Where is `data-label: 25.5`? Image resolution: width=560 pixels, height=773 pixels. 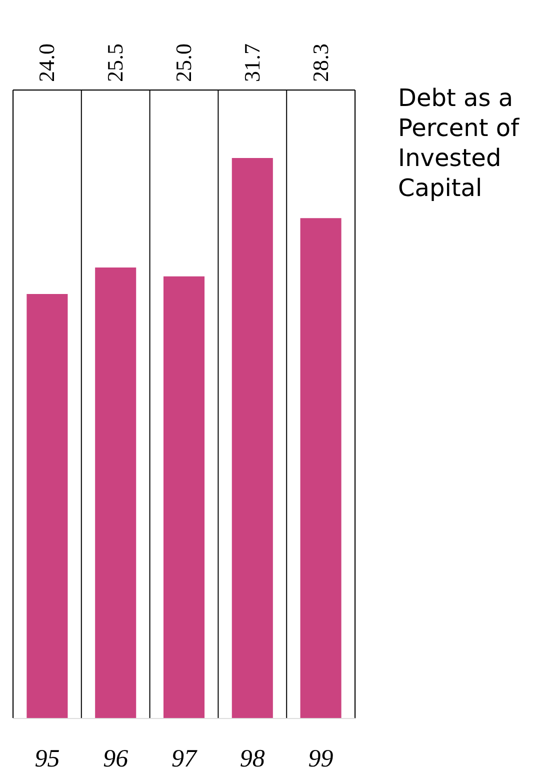
data-label: 25.5 is located at coordinates (115, 63).